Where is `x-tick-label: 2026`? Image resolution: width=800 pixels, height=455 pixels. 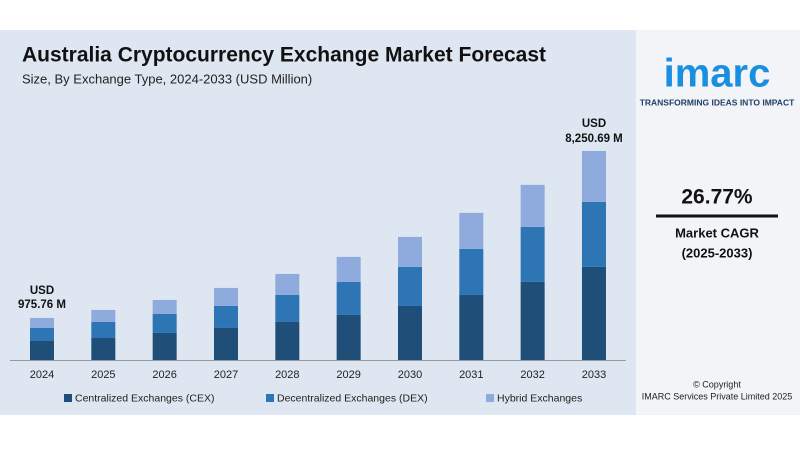 x-tick-label: 2026 is located at coordinates (164, 375).